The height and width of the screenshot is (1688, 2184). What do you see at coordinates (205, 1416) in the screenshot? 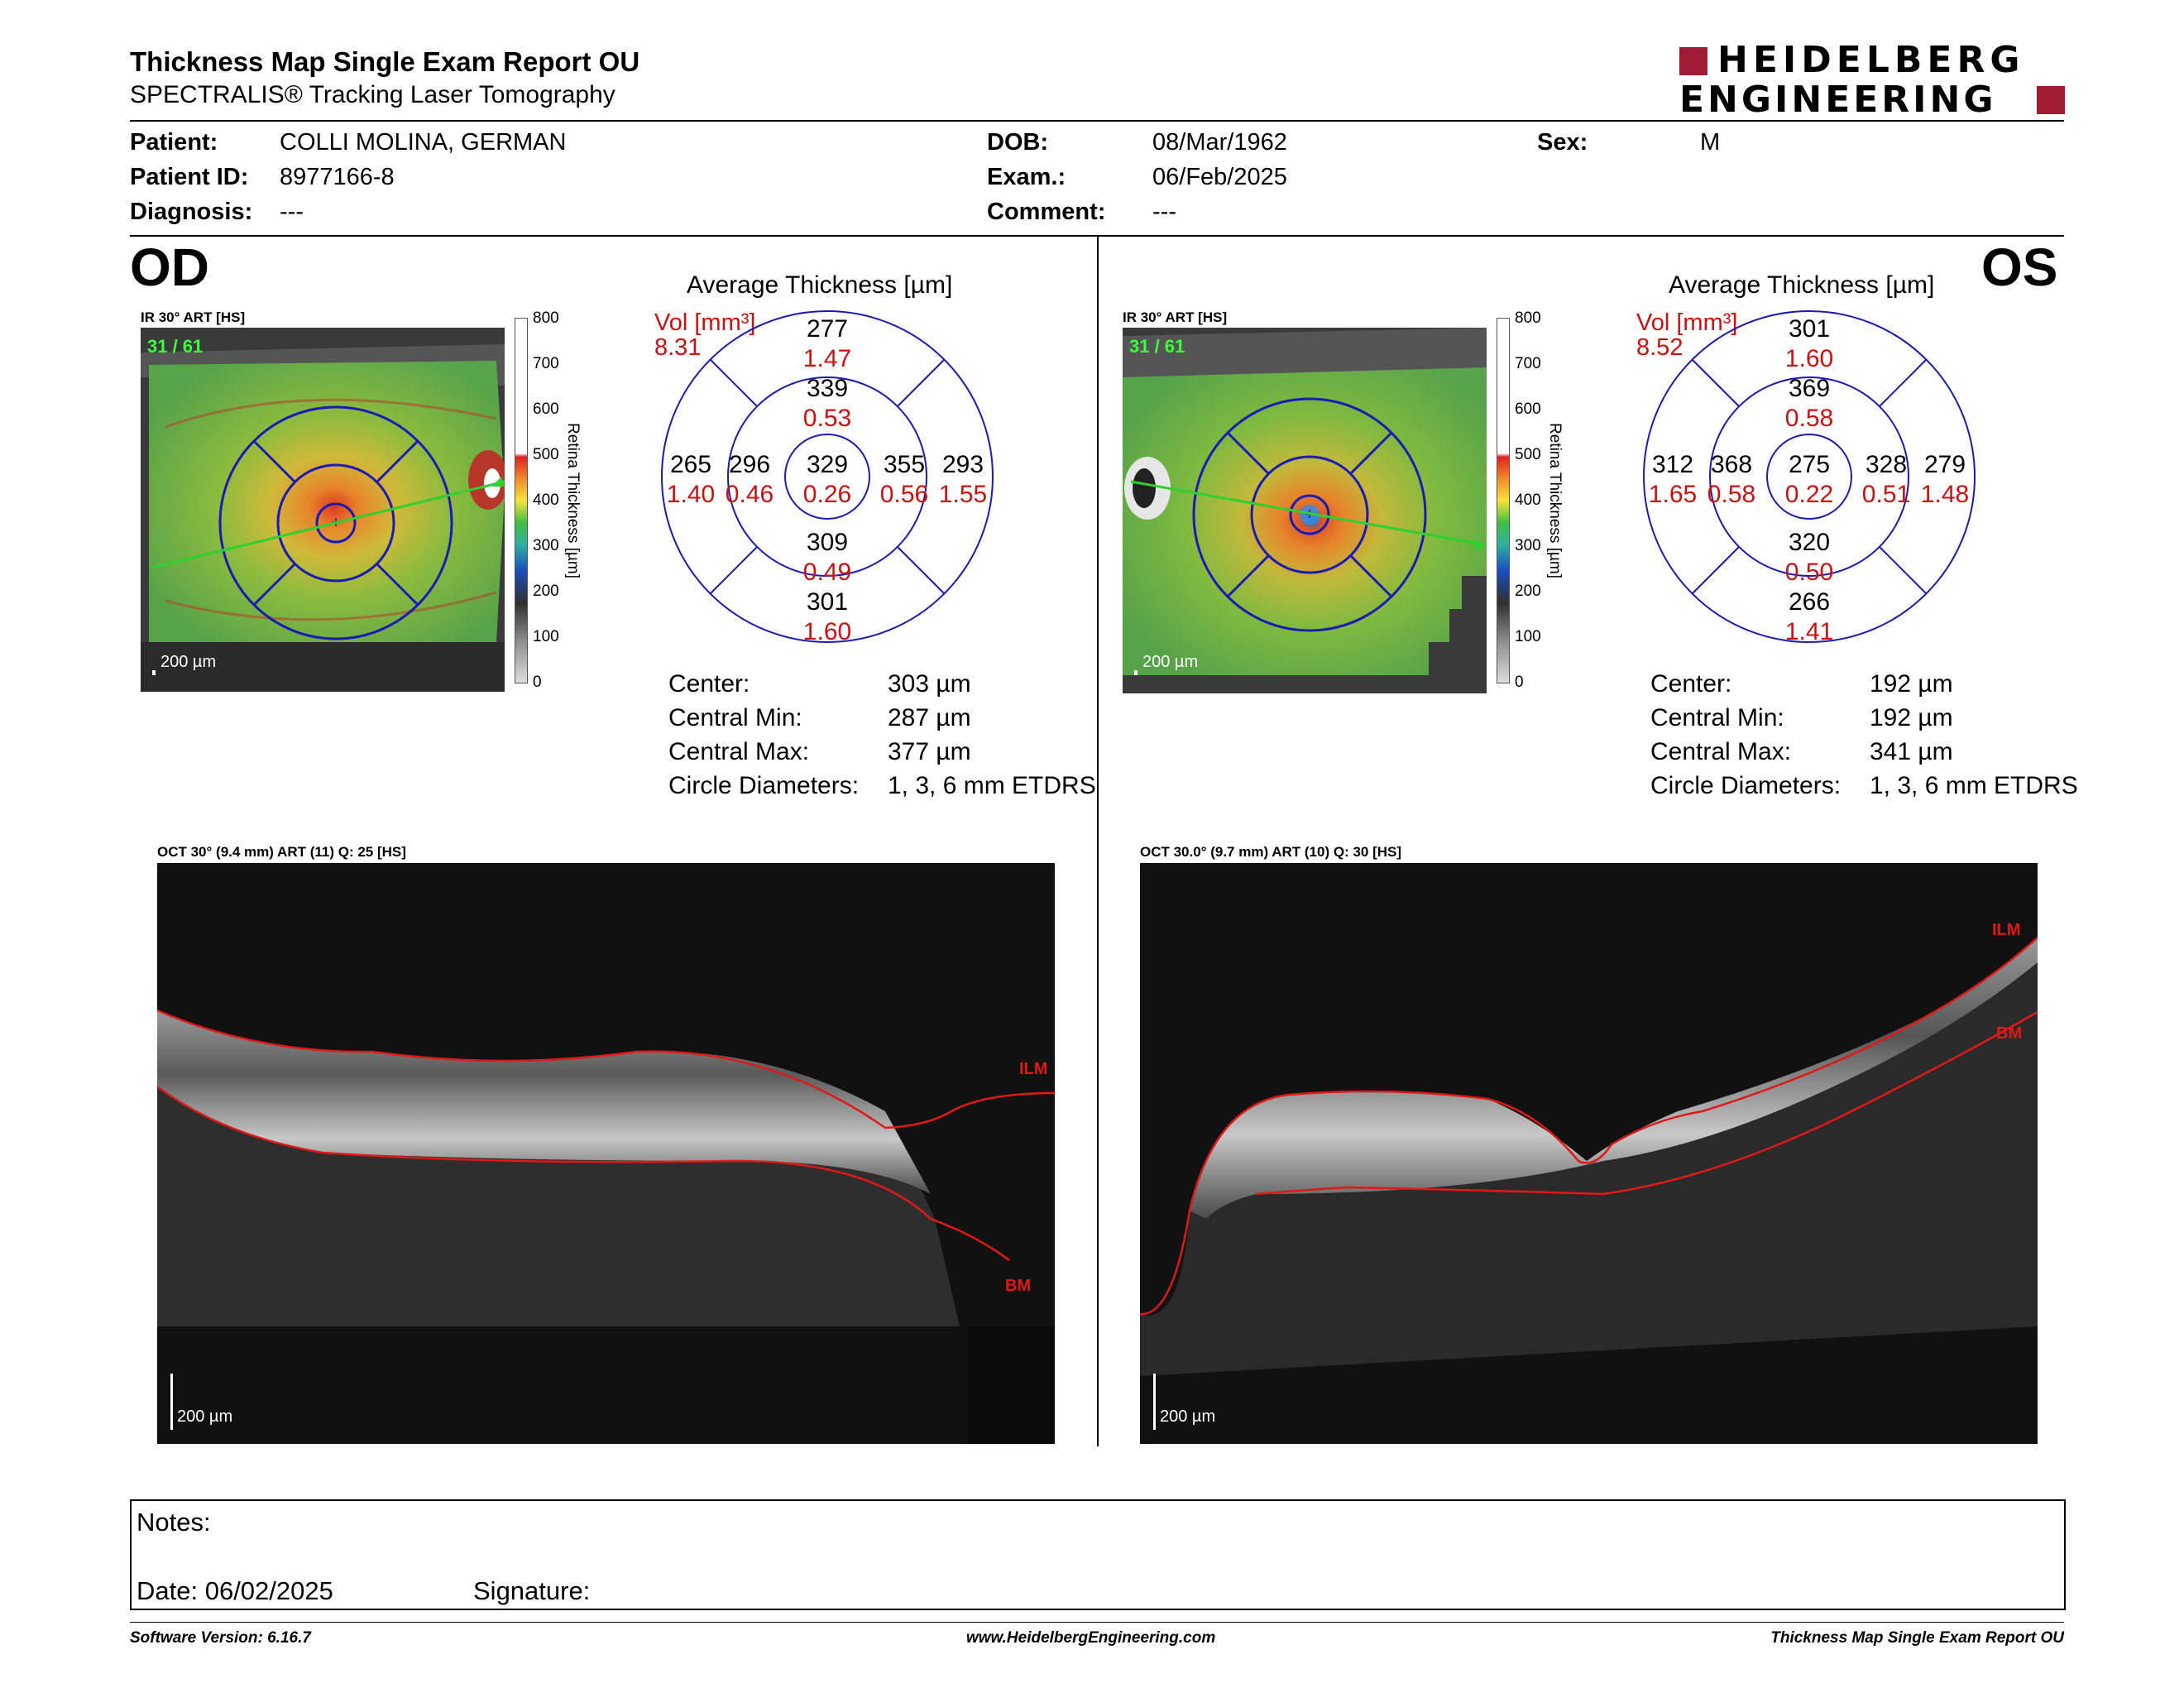
I see `od-oct-scale-label: 200 µm` at bounding box center [205, 1416].